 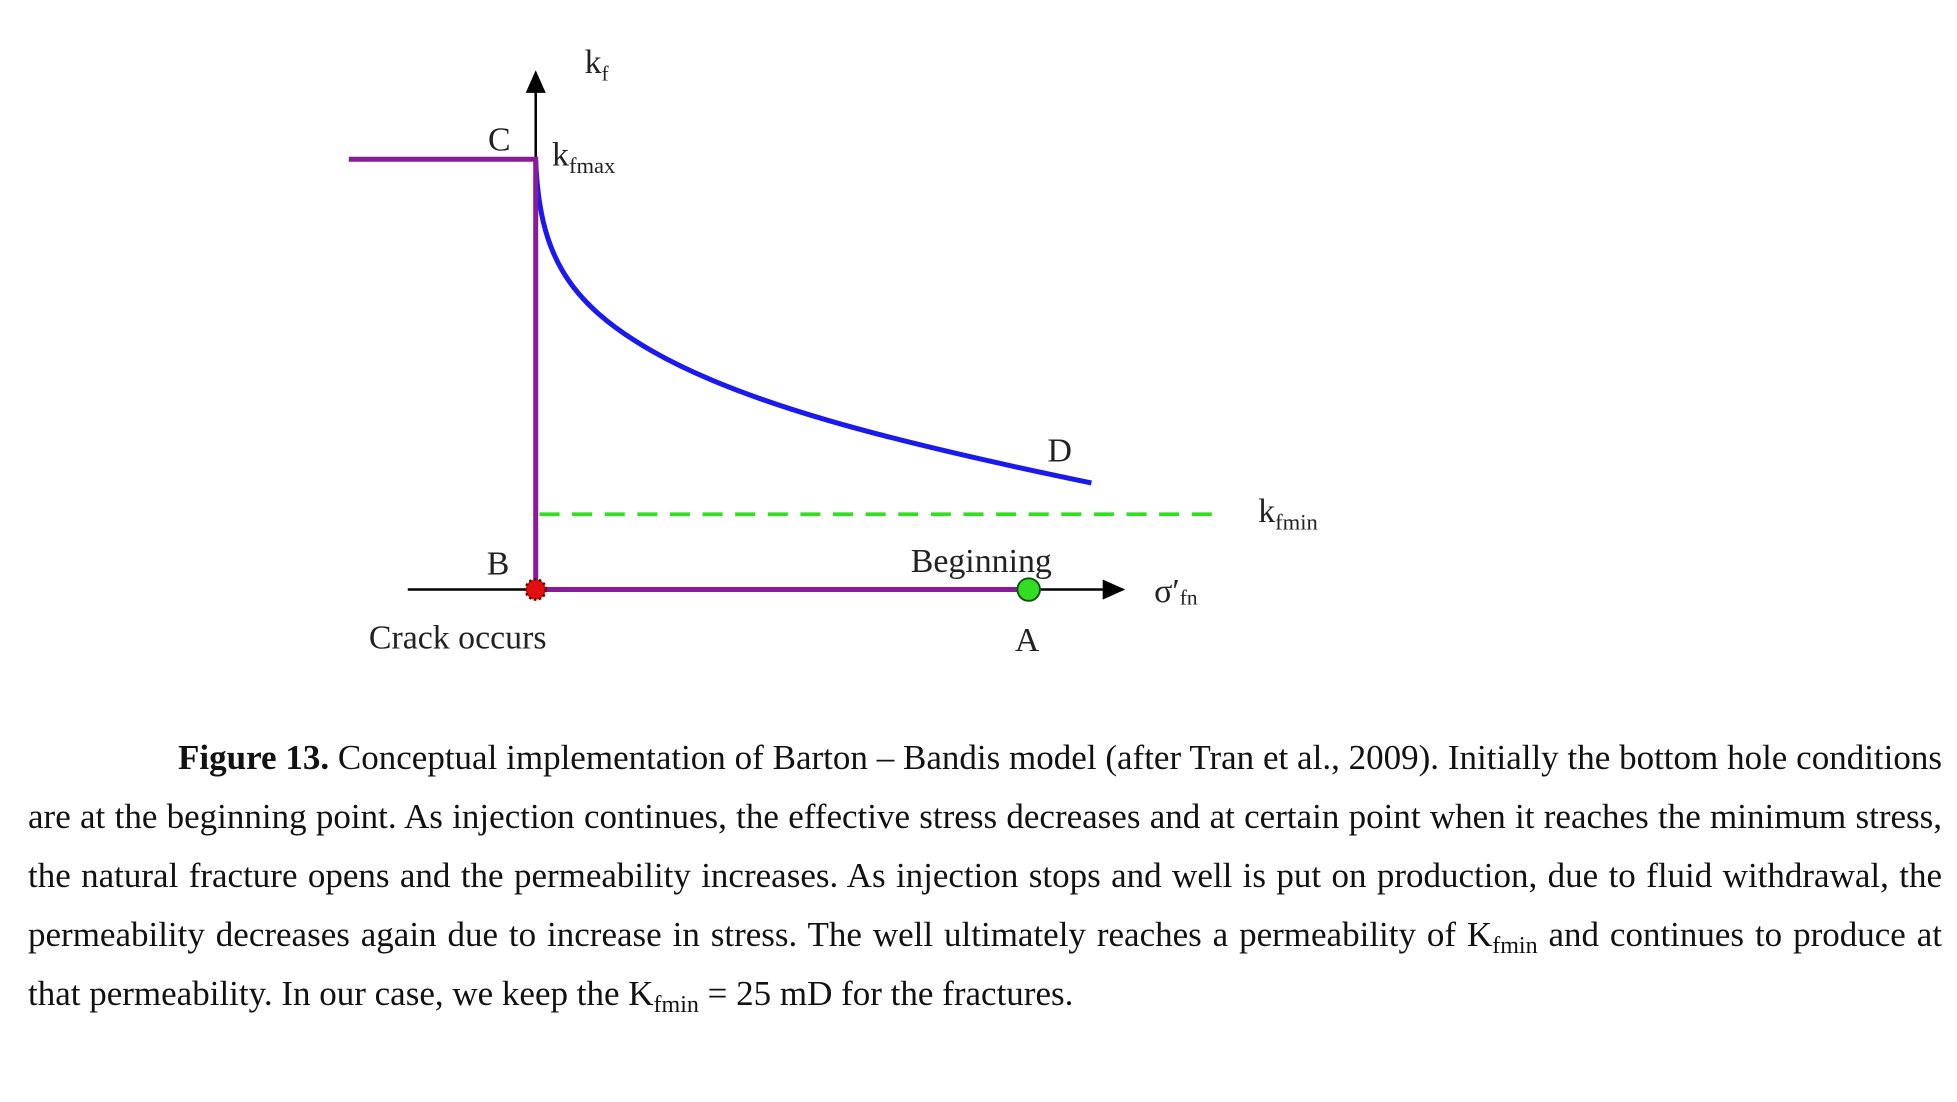 I want to click on label-sub: fn, so click(x=1189, y=598).